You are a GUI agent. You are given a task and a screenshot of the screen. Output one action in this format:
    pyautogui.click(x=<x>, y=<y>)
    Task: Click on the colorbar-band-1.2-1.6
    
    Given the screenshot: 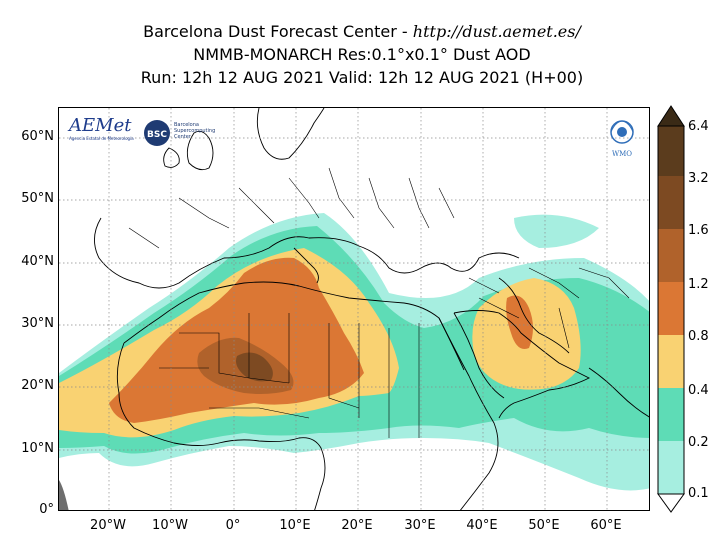 What is the action you would take?
    pyautogui.click(x=671, y=255)
    